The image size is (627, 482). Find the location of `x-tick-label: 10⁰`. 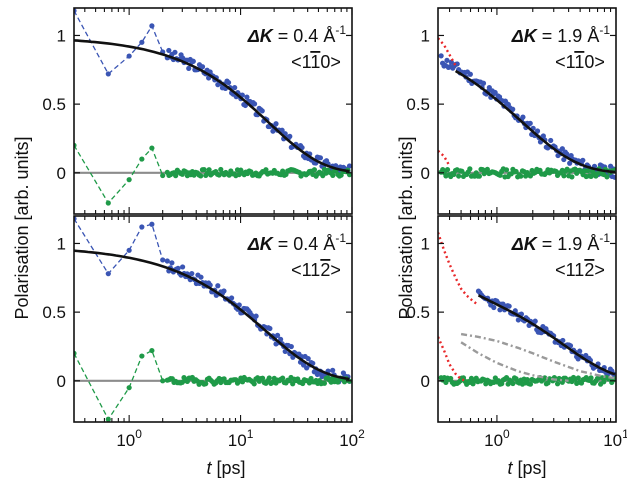

x-tick-label: 10⁰ is located at coordinates (497, 438).